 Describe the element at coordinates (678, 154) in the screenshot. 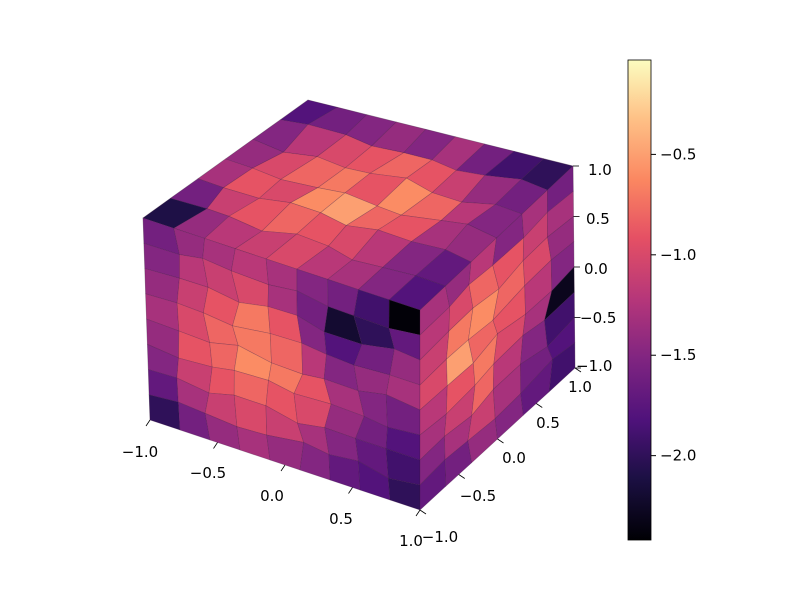

I see `colorbar-tick-label: −0.5` at that location.